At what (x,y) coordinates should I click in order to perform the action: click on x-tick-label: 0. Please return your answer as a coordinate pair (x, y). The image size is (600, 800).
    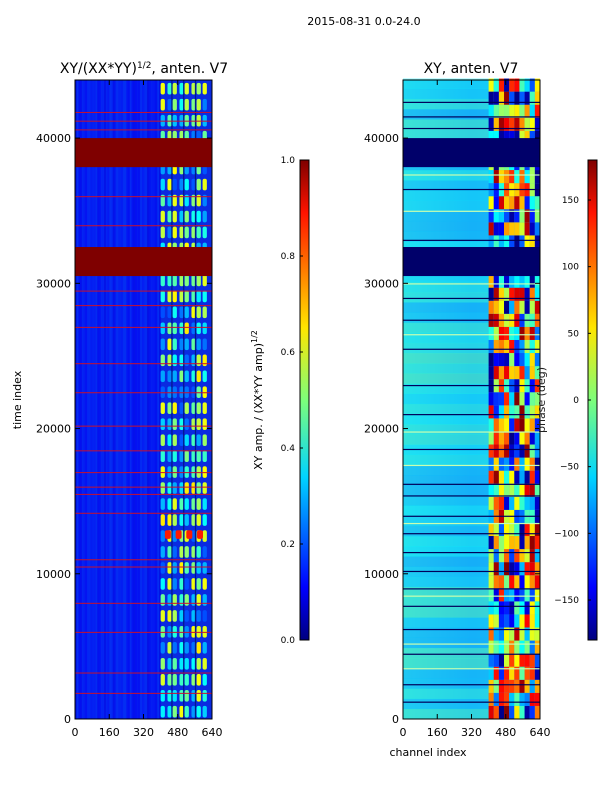
    Looking at the image, I should click on (75, 732).